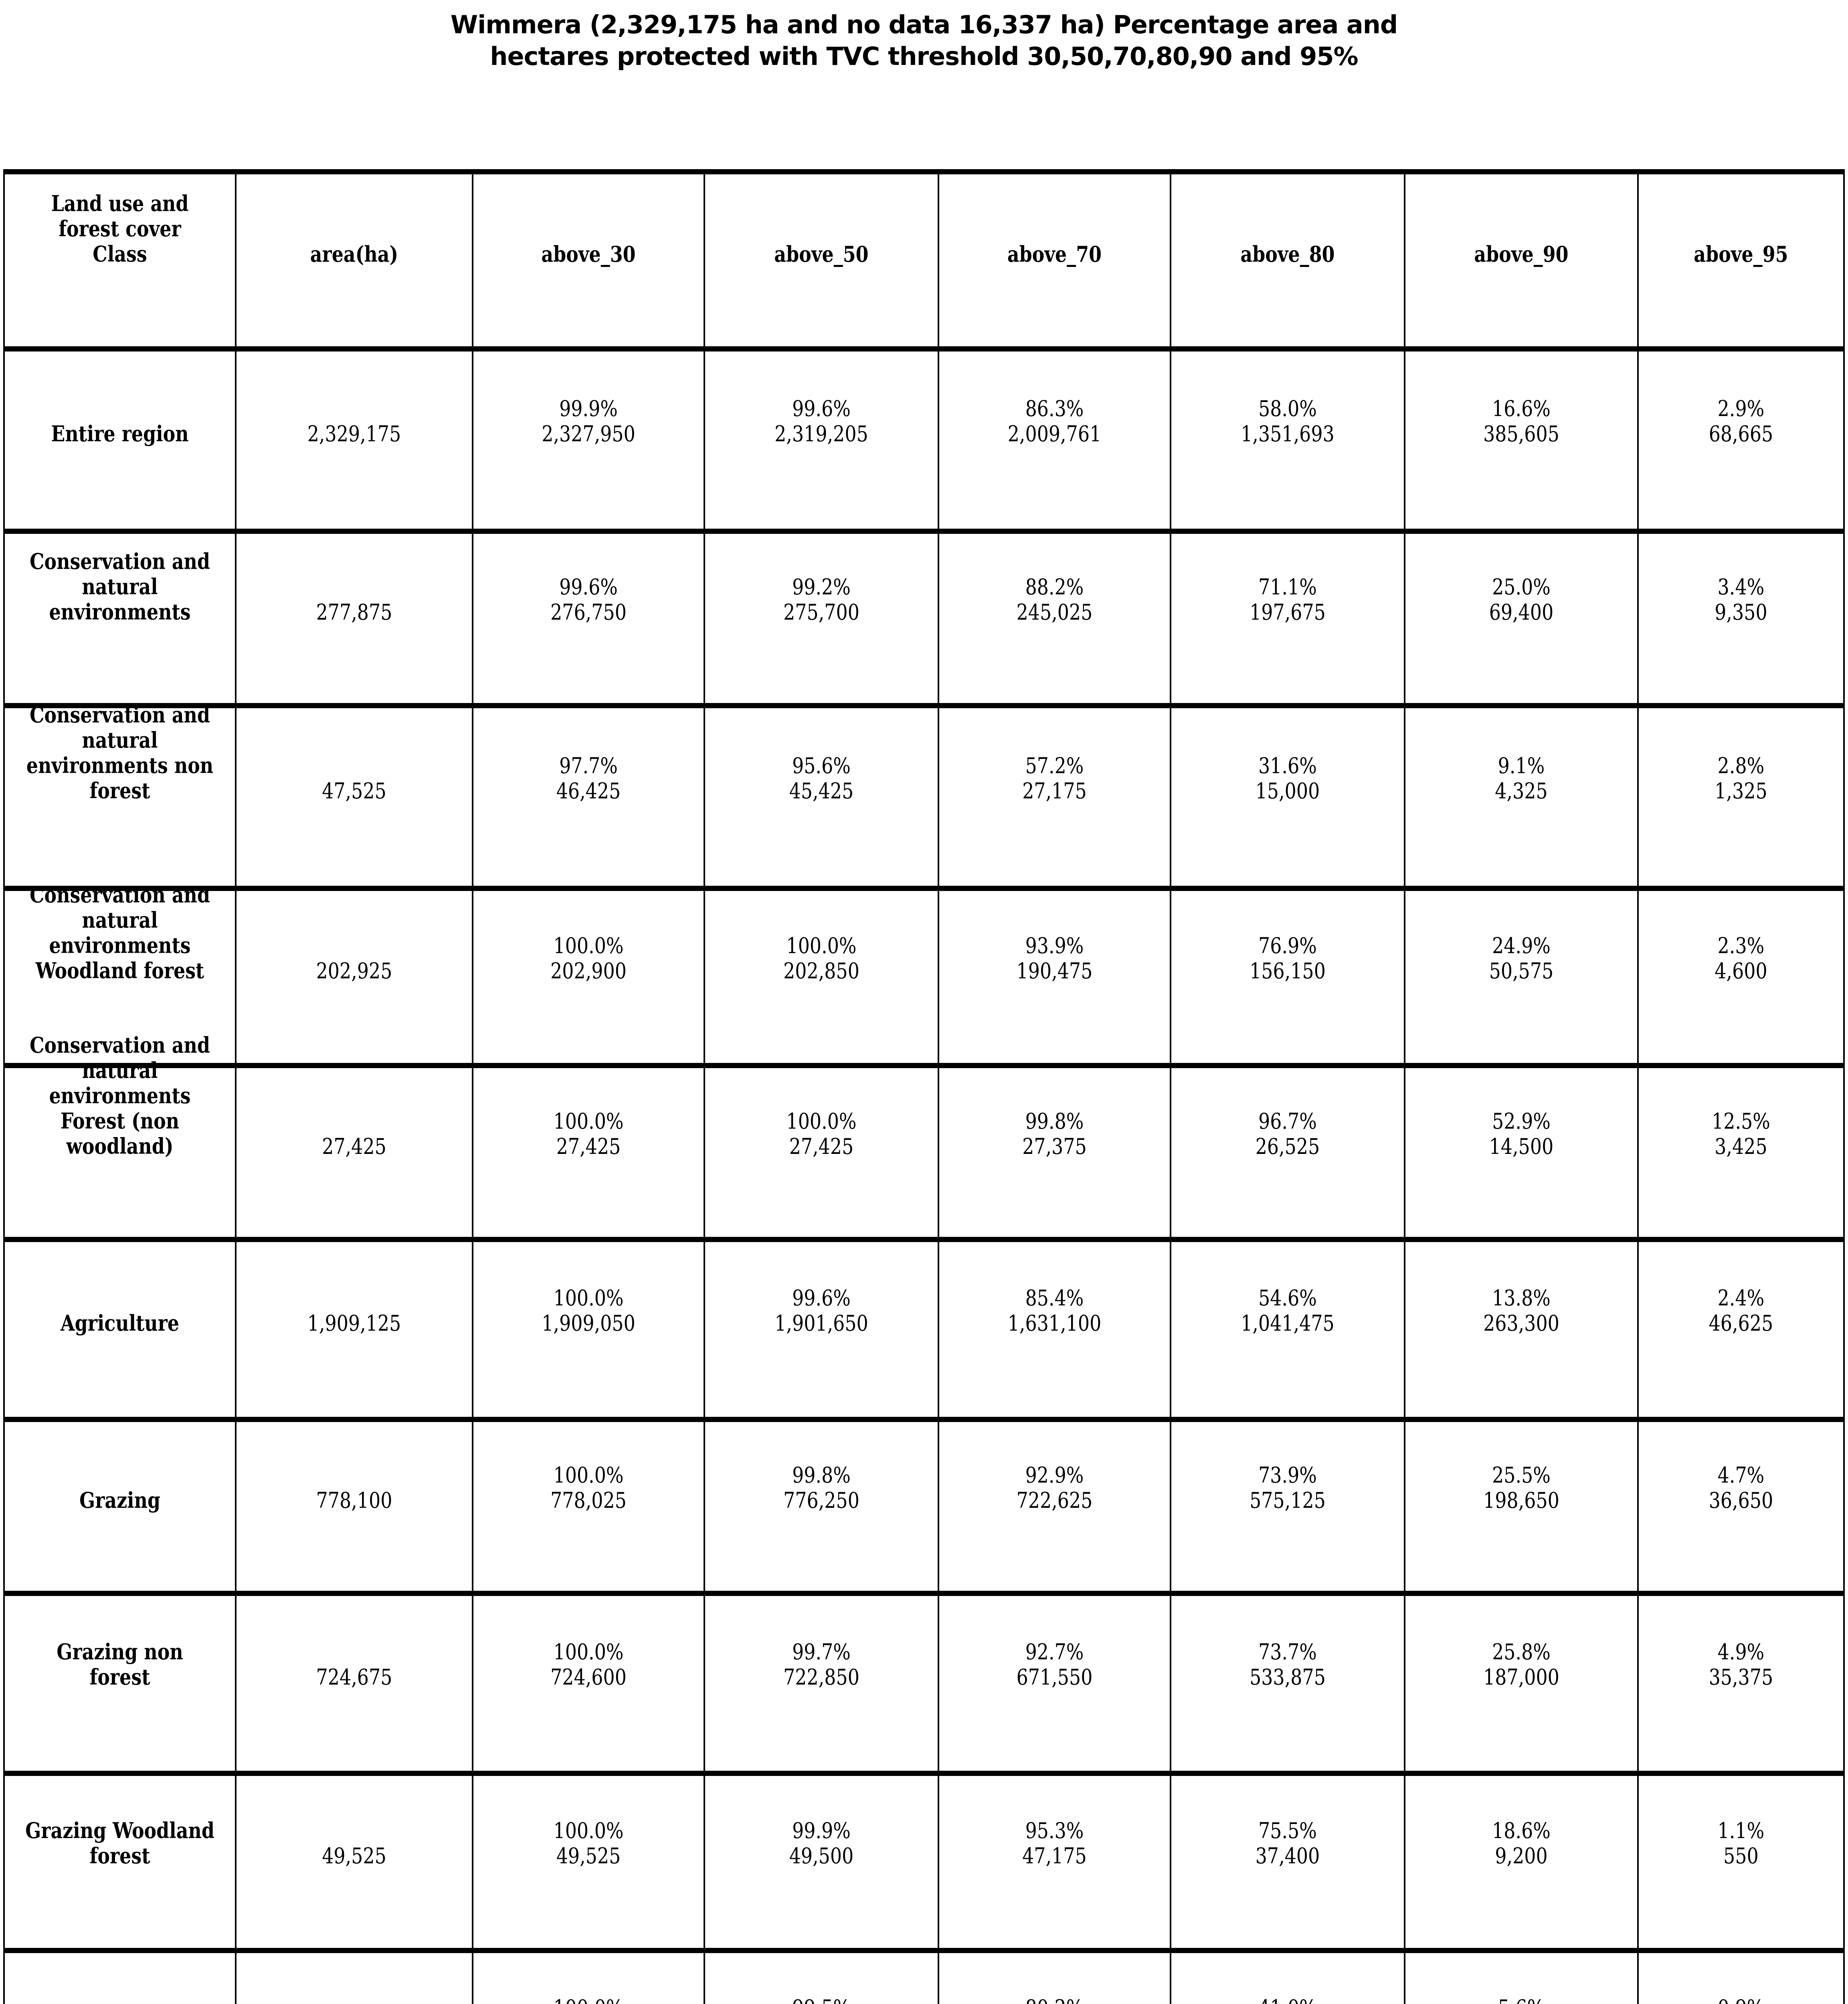 The image size is (1848, 2004). I want to click on value-cell: 88.2% 245,025, so click(1055, 618).